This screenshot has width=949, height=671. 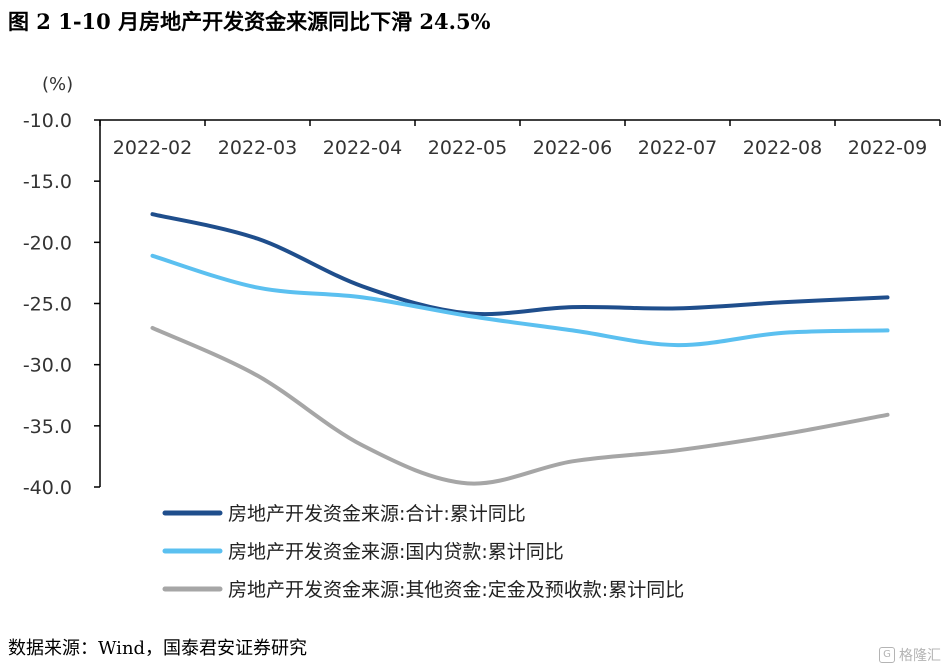 I want to click on figure-title: 图 2 1-10 月房地产开发资金来源同比下滑 24.5%, so click(x=249, y=21).